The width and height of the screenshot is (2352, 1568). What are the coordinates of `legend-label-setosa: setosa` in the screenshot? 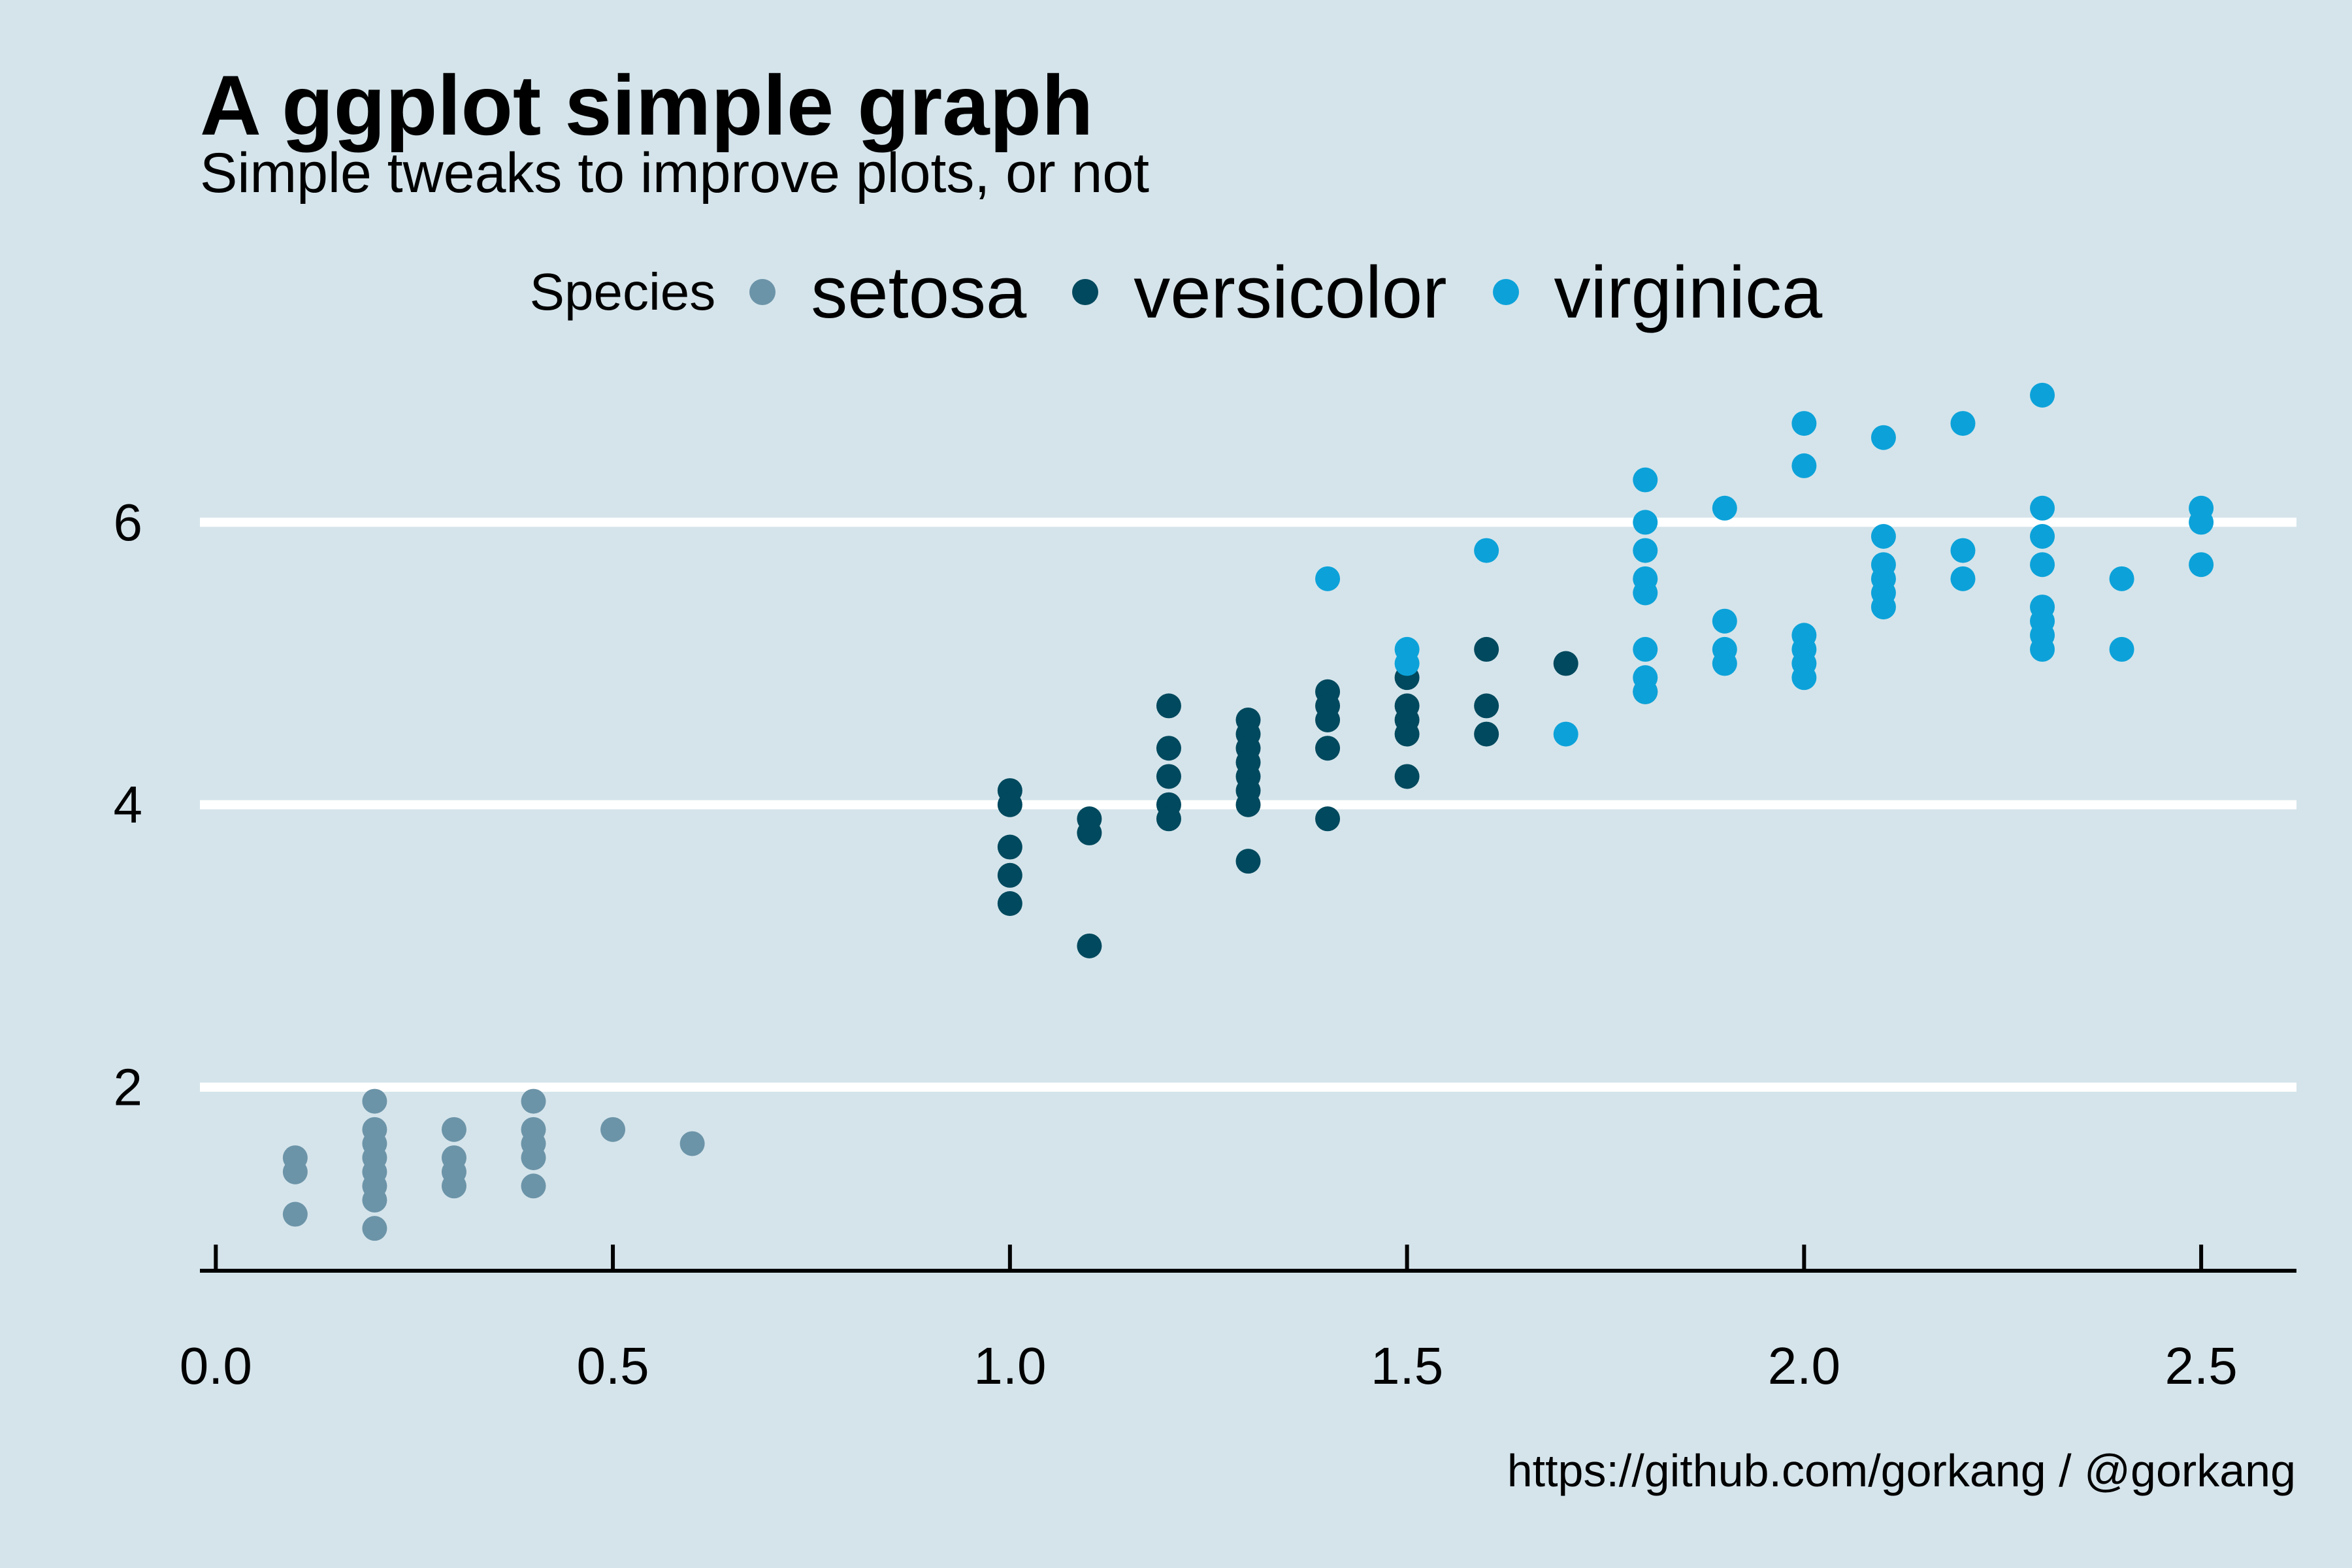 It's located at (919, 292).